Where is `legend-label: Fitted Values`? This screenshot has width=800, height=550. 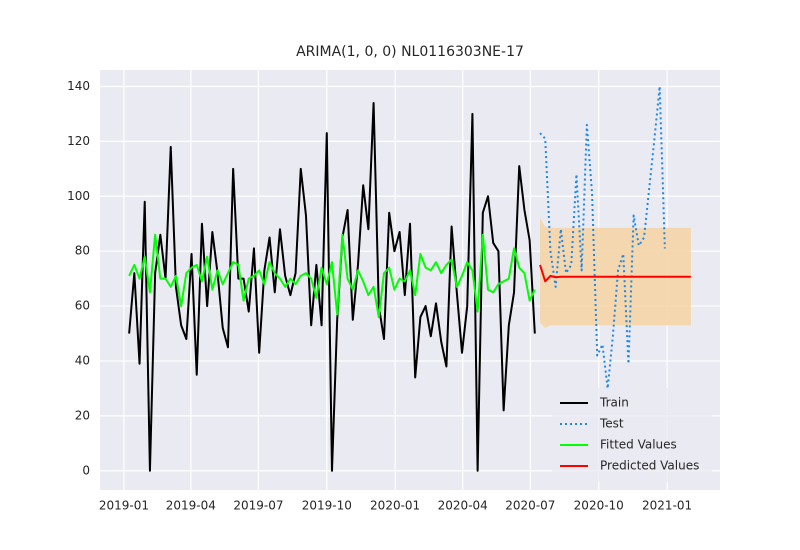
legend-label: Fitted Values is located at coordinates (638, 445).